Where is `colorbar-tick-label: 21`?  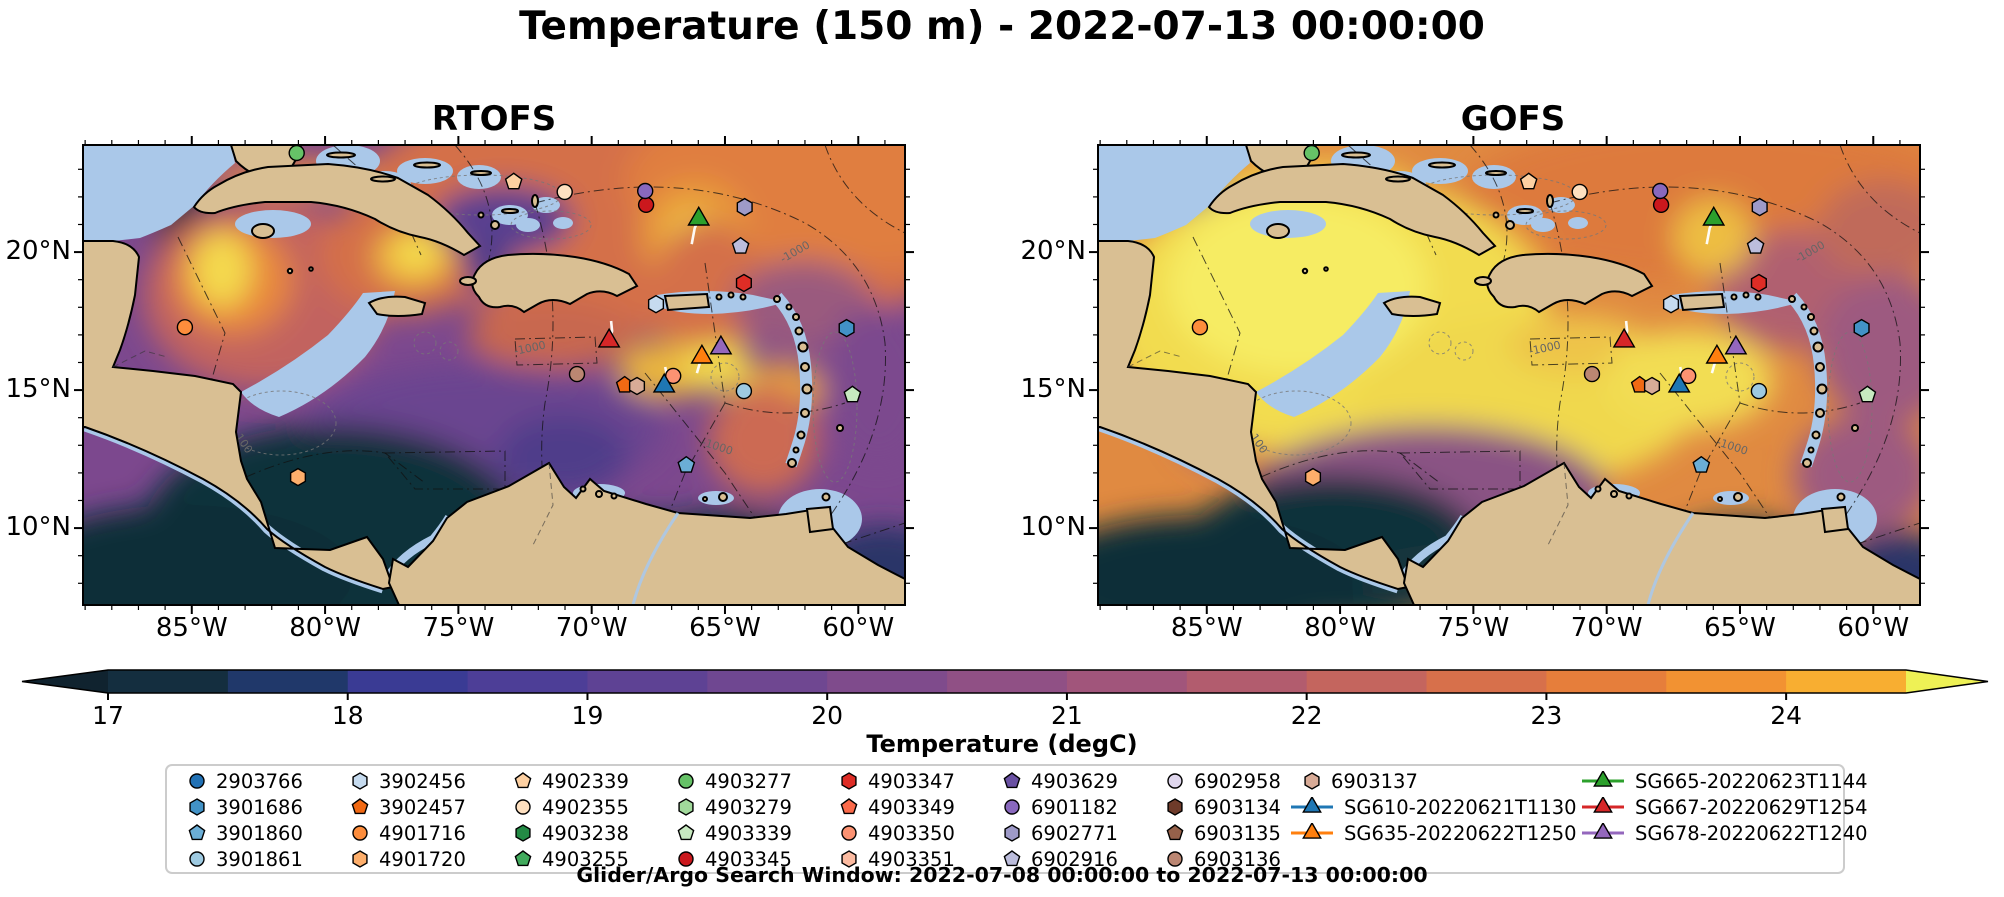
colorbar-tick-label: 21 is located at coordinates (1067, 715).